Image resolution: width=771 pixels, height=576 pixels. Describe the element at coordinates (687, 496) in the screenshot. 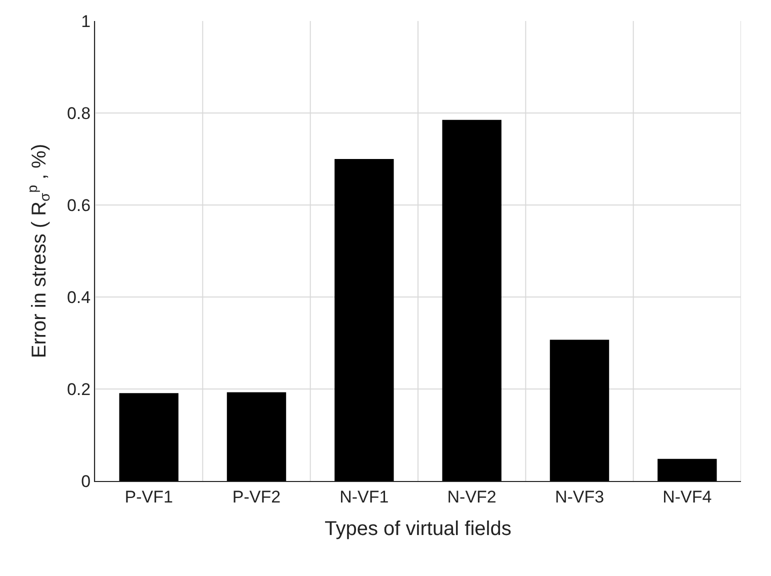

I see `x-tick-label: N-VF4` at that location.